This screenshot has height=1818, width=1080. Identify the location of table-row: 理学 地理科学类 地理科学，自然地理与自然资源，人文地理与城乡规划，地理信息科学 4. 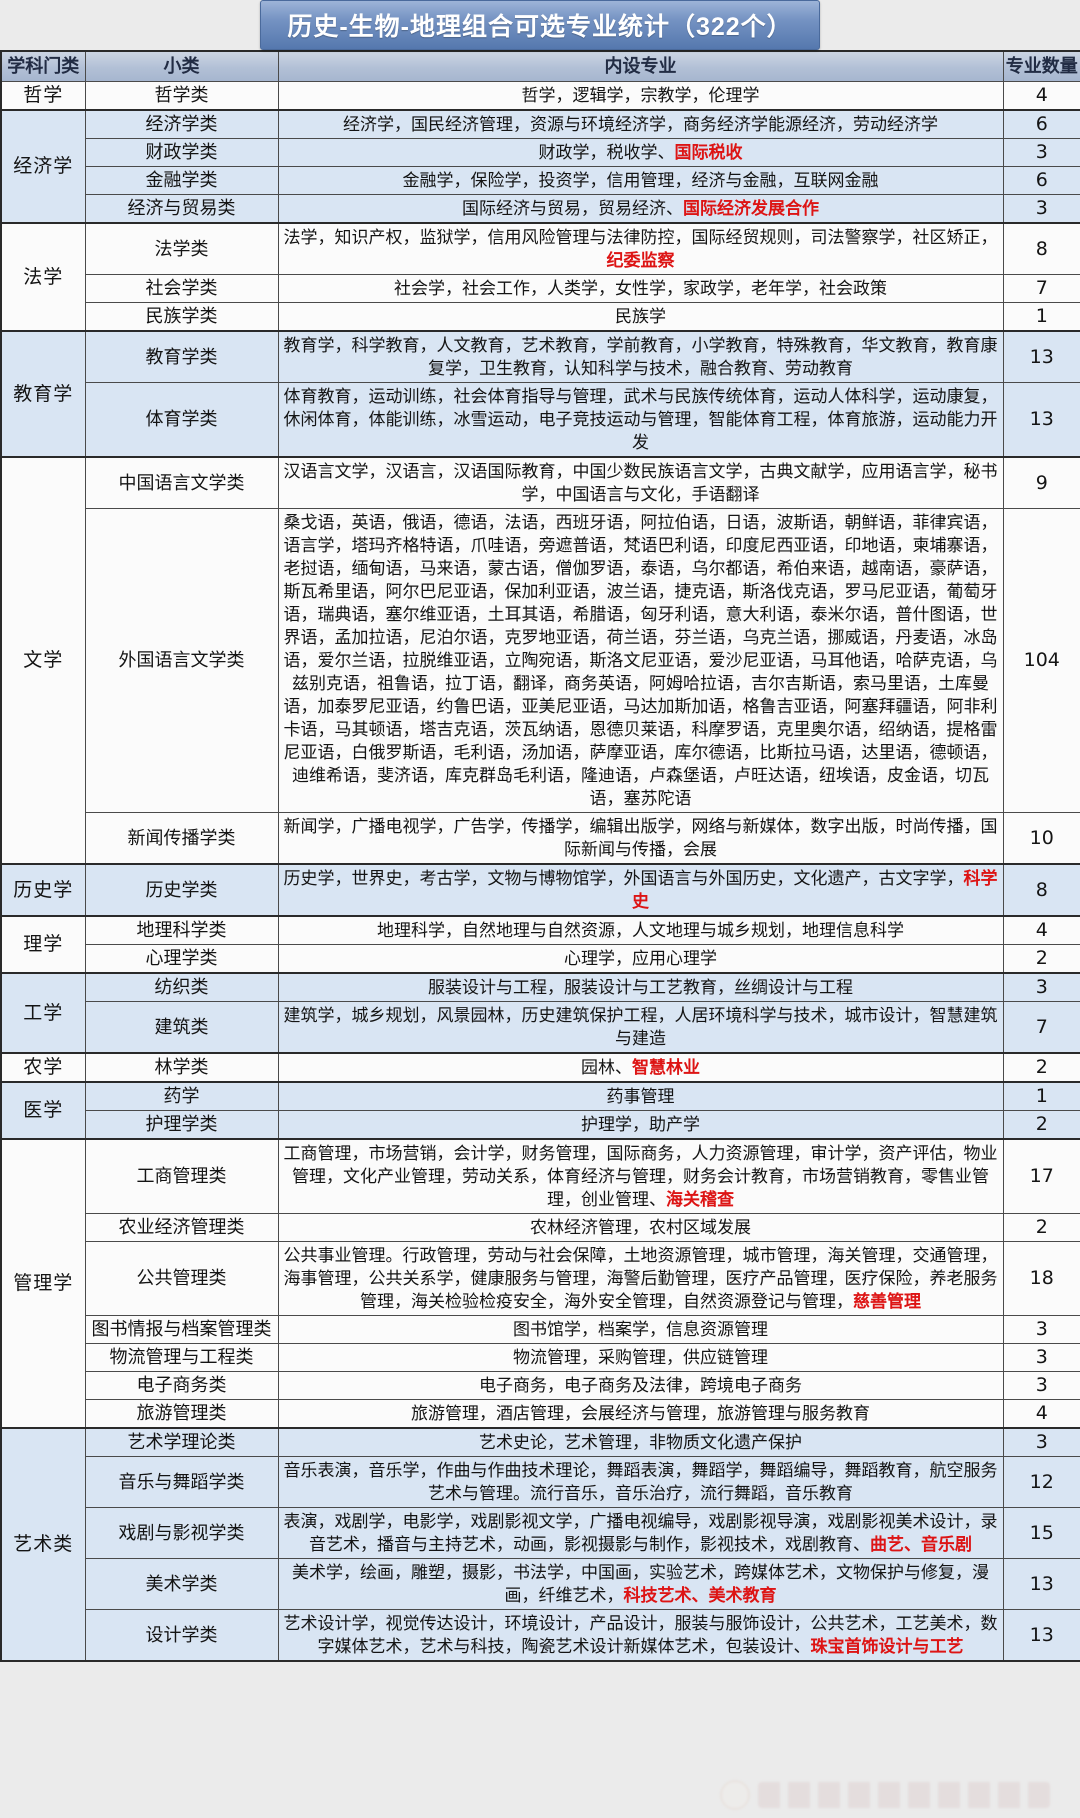
(540, 944).